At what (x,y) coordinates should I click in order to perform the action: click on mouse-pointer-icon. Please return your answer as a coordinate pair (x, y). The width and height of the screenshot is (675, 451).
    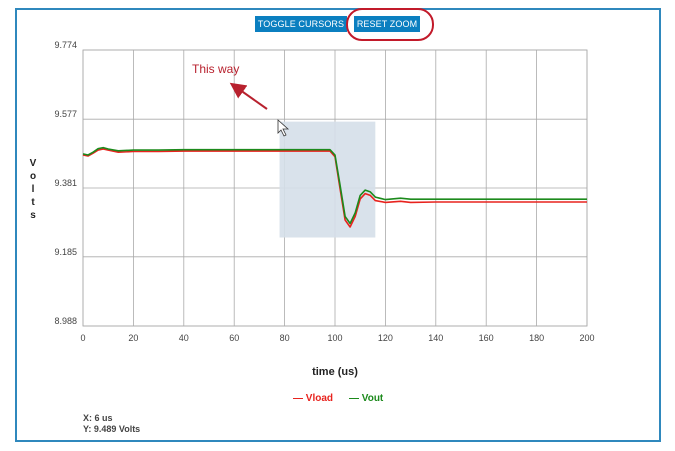
    Looking at the image, I should click on (283, 128).